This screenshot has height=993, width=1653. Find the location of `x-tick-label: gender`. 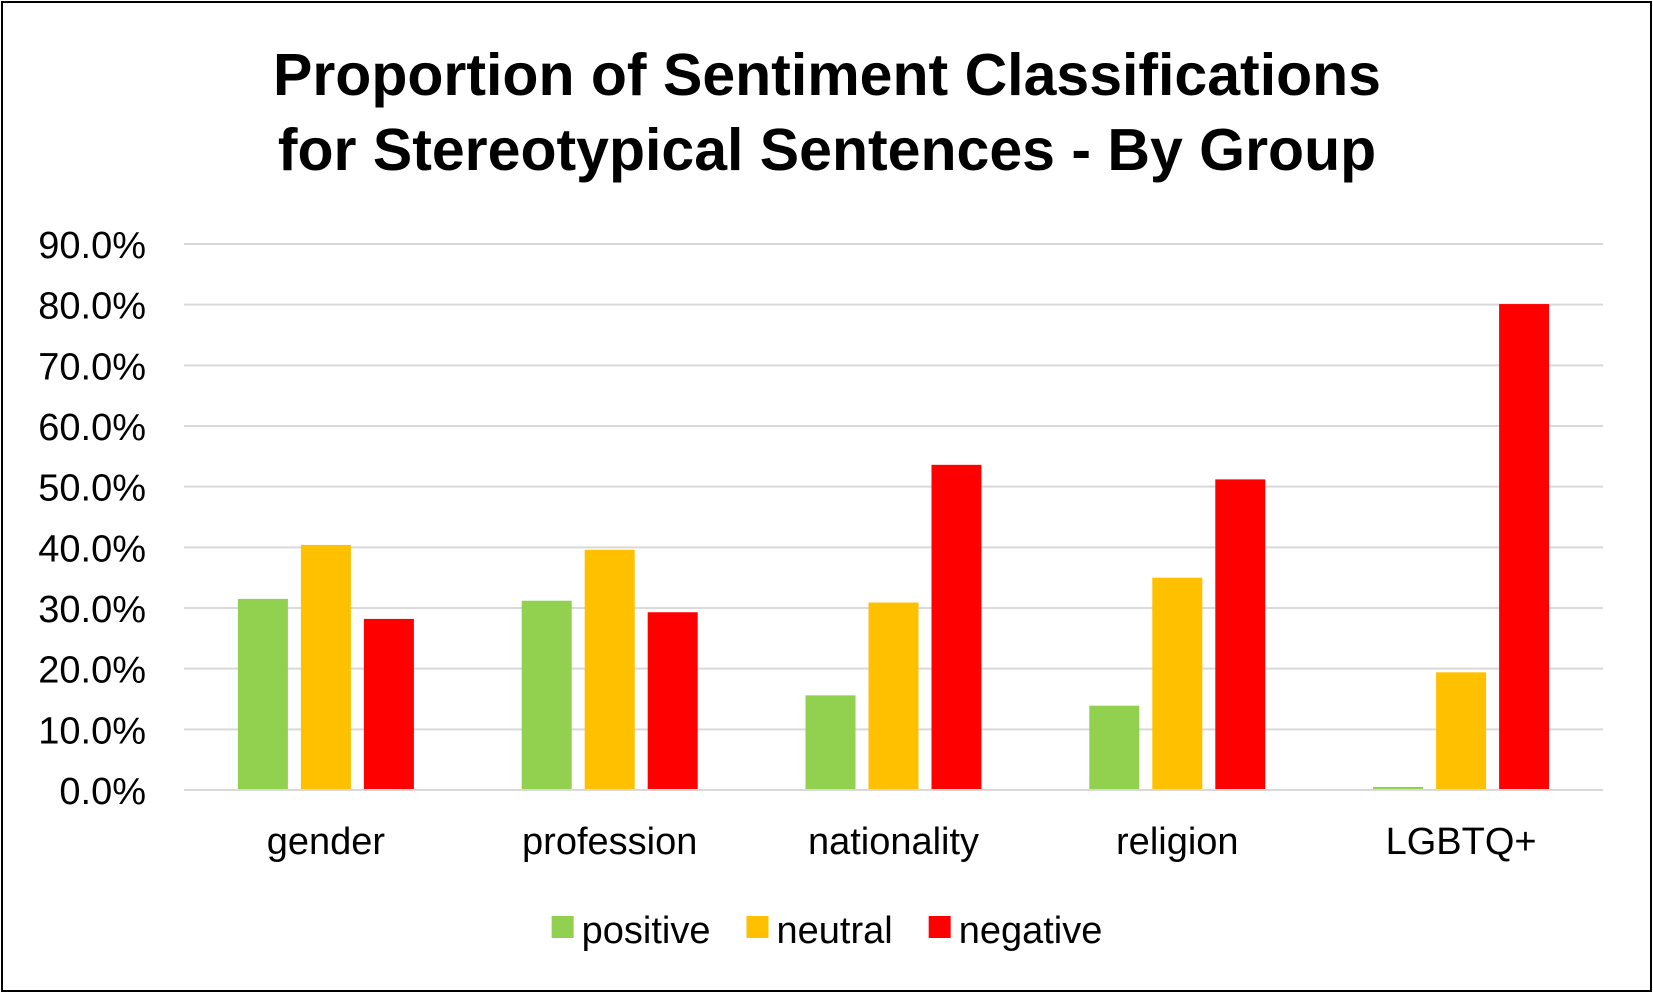

x-tick-label: gender is located at coordinates (326, 842).